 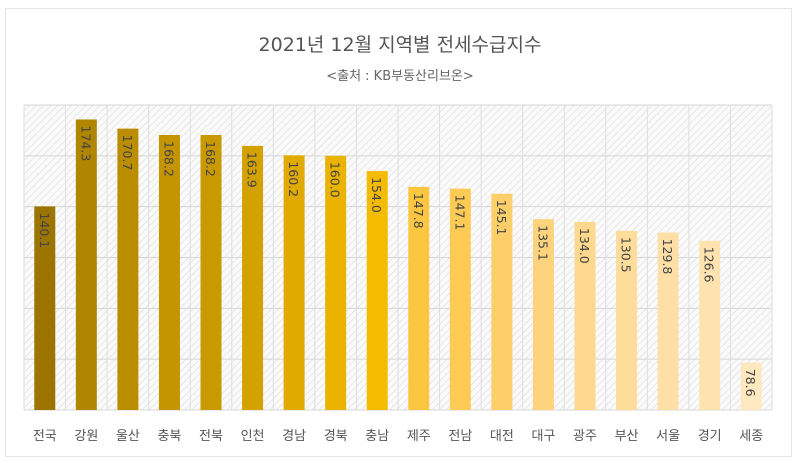 I want to click on bar-충북, so click(x=169, y=272).